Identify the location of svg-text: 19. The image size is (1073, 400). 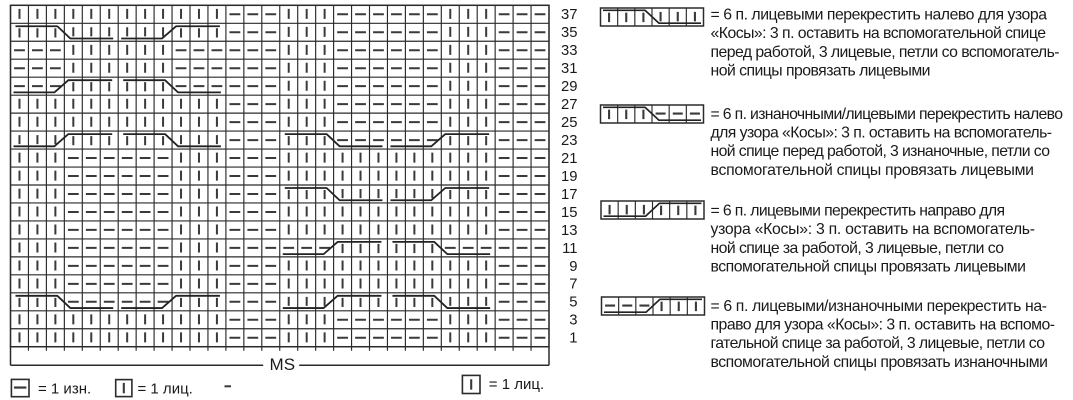
(569, 177).